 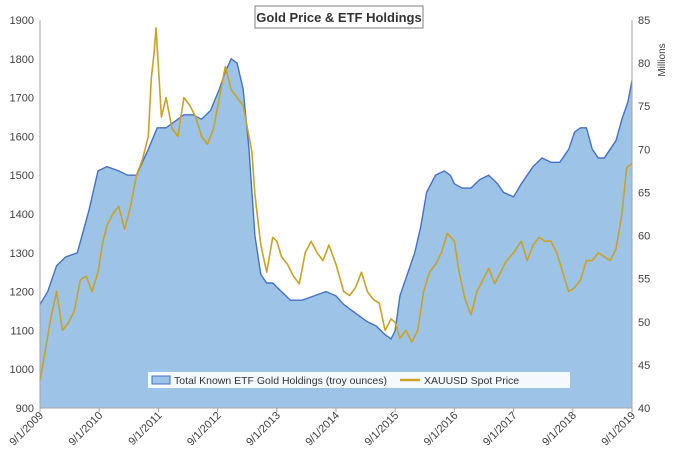 What do you see at coordinates (471, 381) in the screenshot?
I see `legend-spot-label: XAUUSD Spot Price` at bounding box center [471, 381].